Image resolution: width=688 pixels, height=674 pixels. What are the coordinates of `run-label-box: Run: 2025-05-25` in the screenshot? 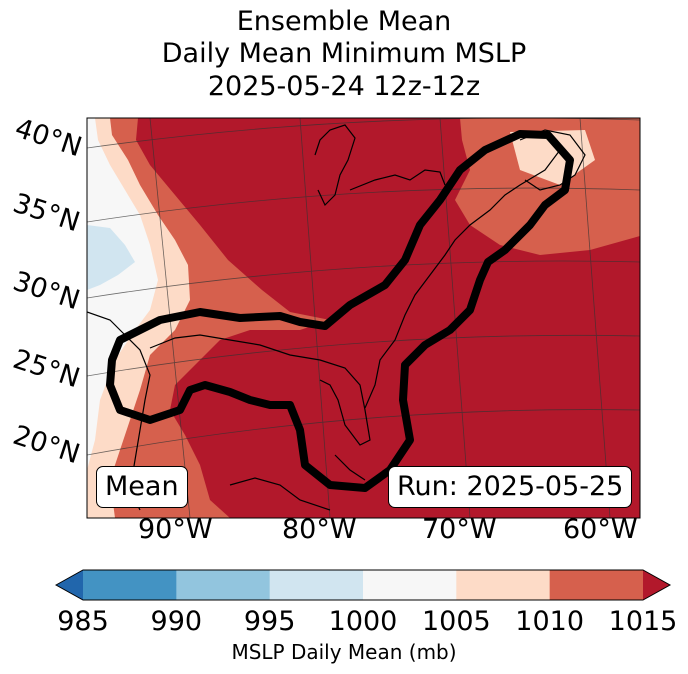 It's located at (510, 487).